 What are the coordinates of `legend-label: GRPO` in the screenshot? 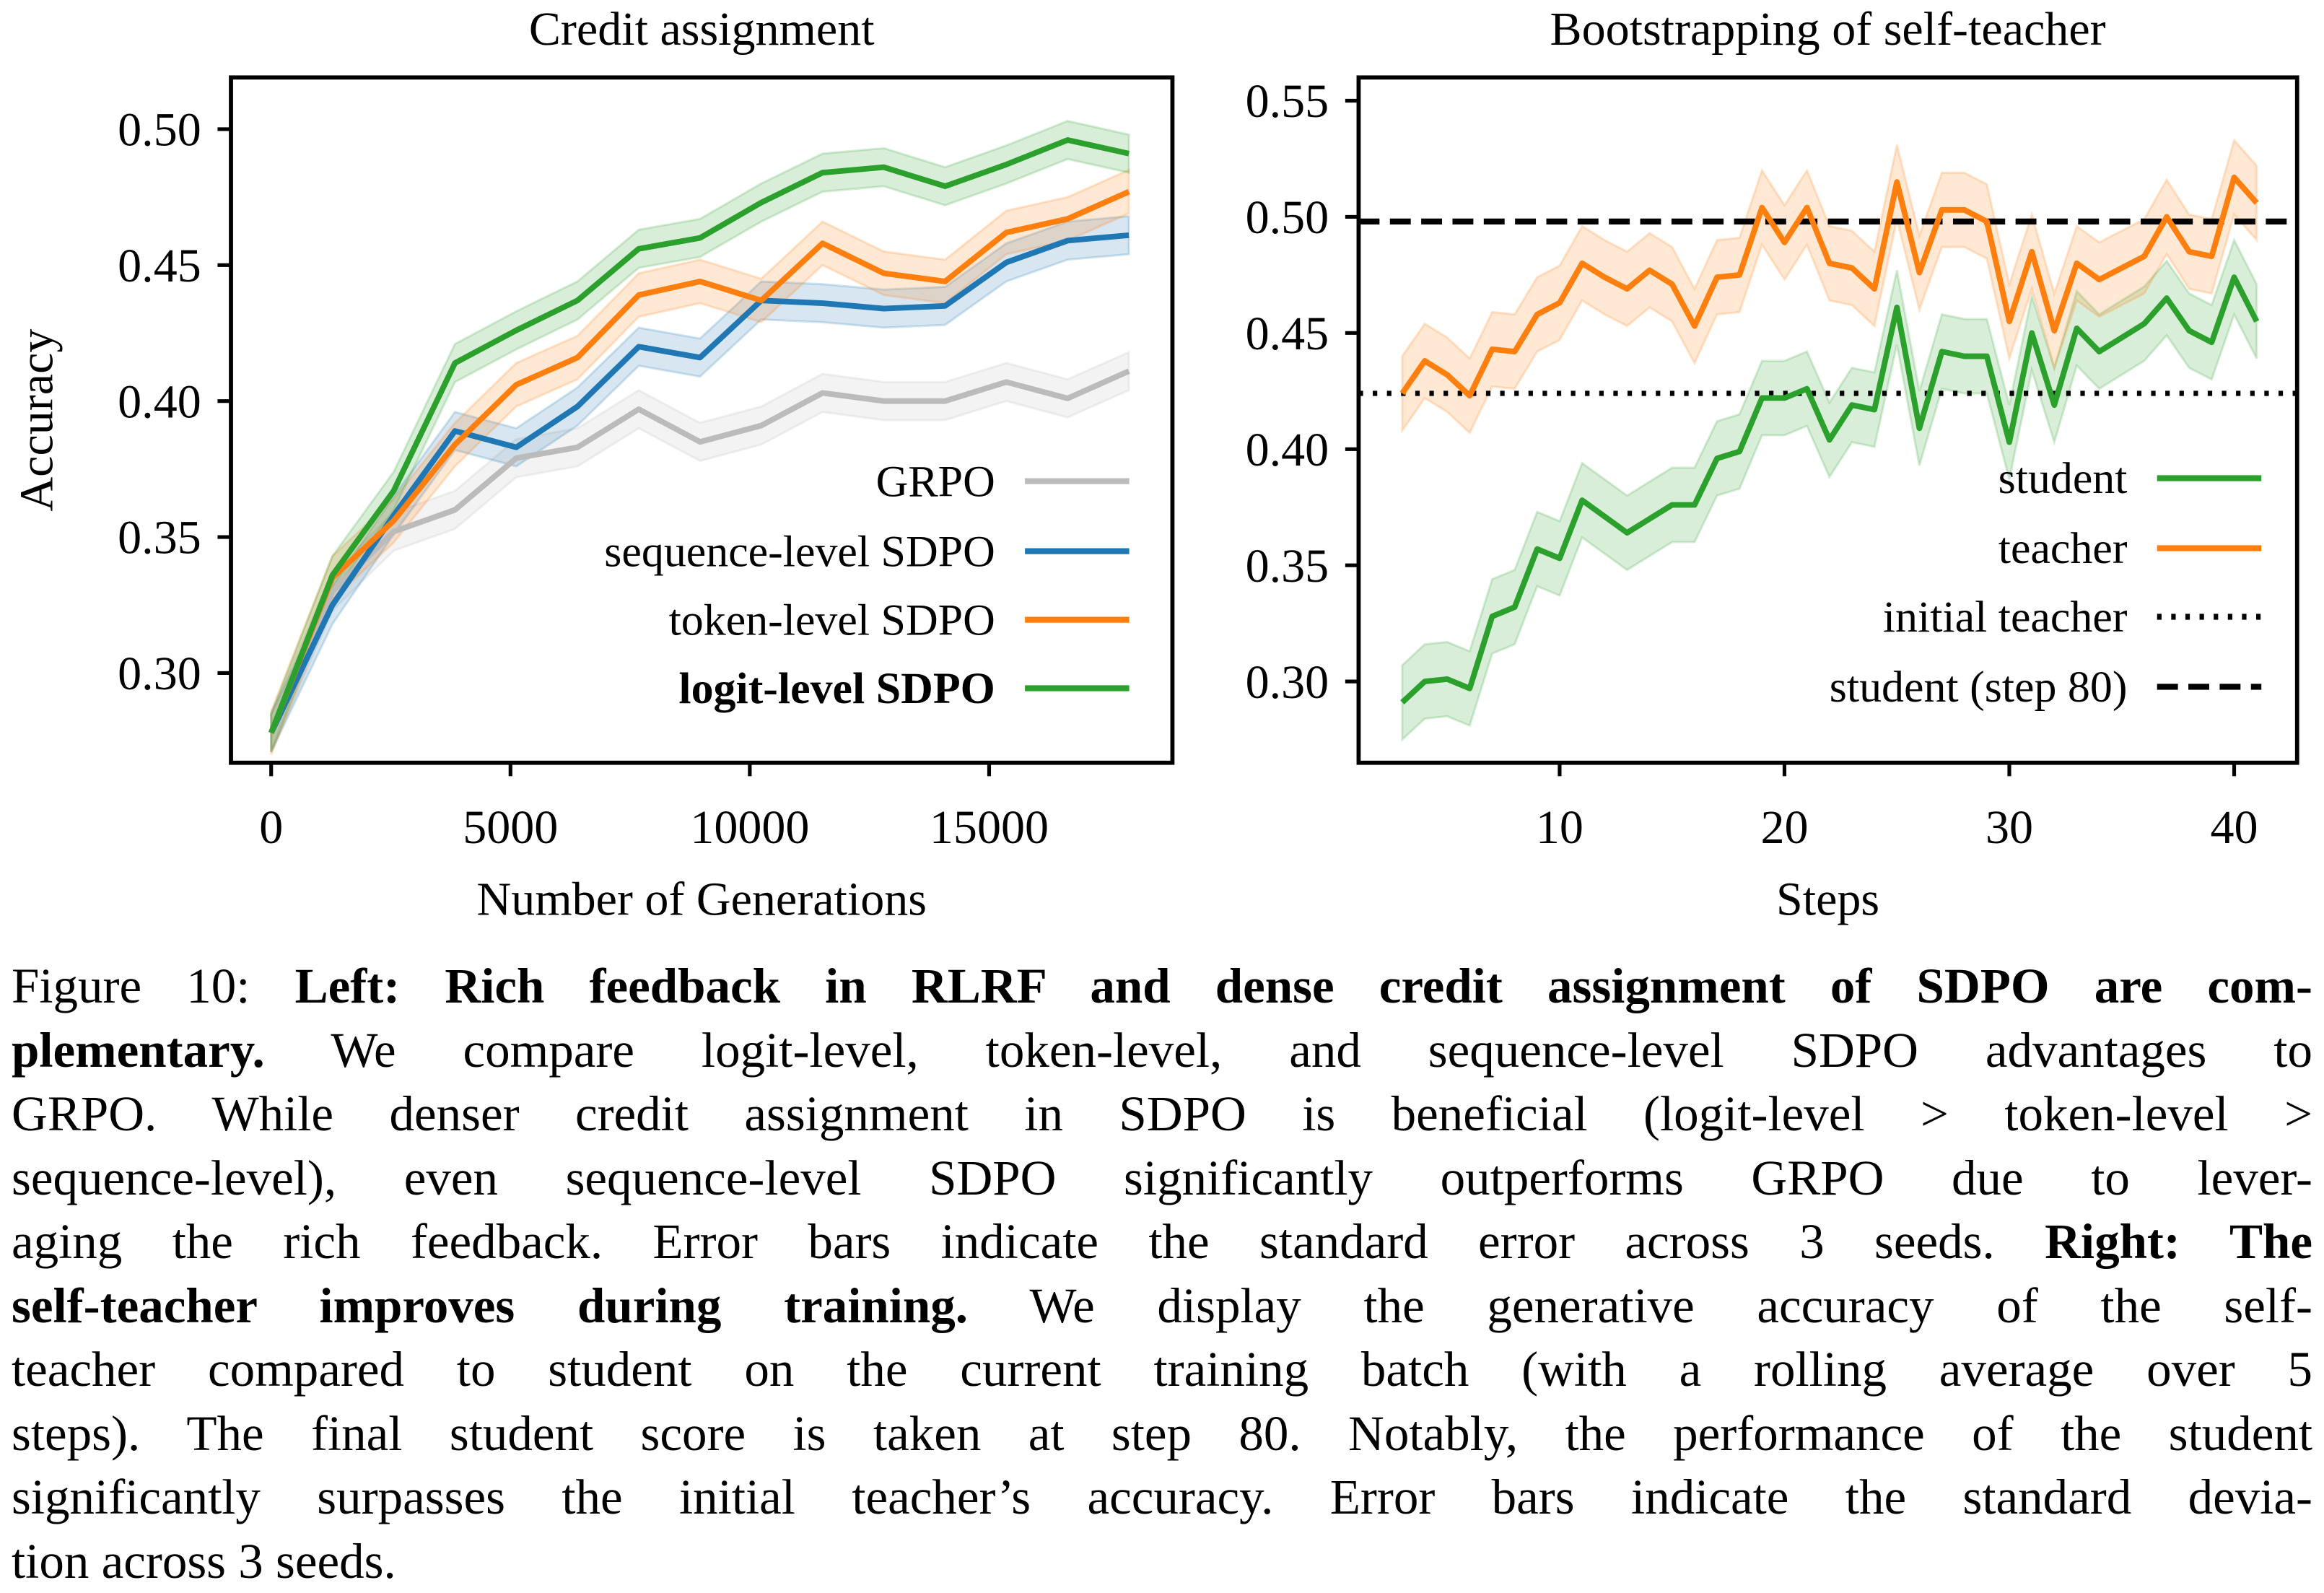 It's located at (935, 481).